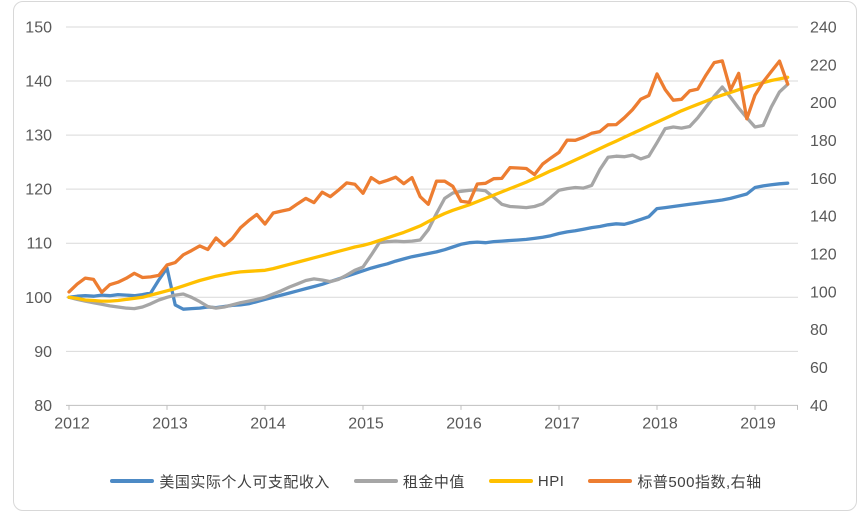 The image size is (865, 521). I want to click on legend-item-median-rent: 租金中值, so click(409, 481).